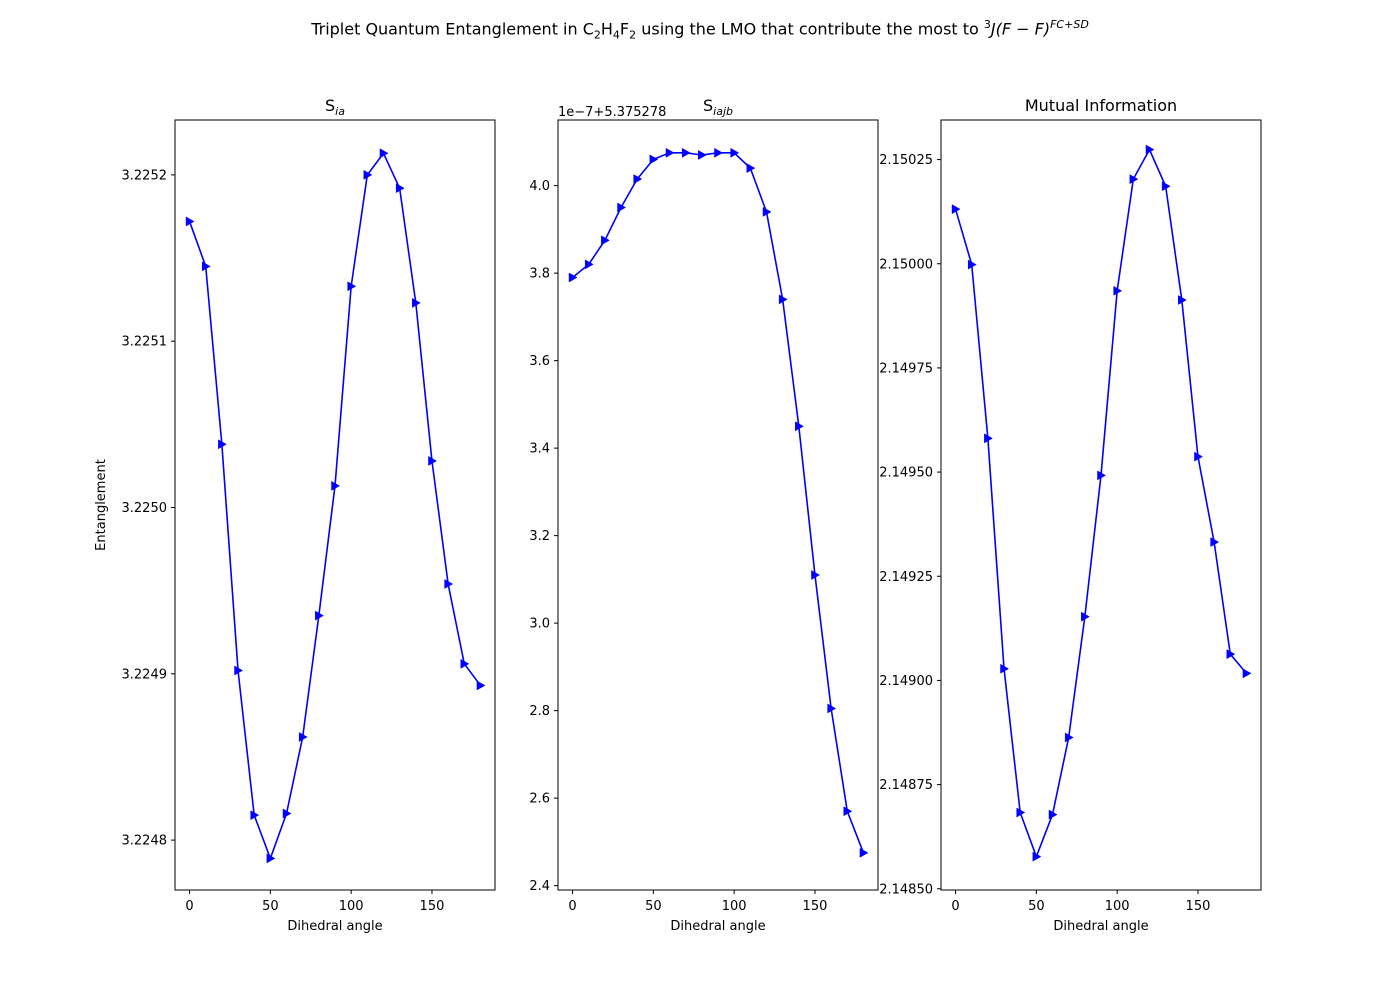 The height and width of the screenshot is (1000, 1400). What do you see at coordinates (539, 274) in the screenshot?
I see `y-tick-label: 3.8` at bounding box center [539, 274].